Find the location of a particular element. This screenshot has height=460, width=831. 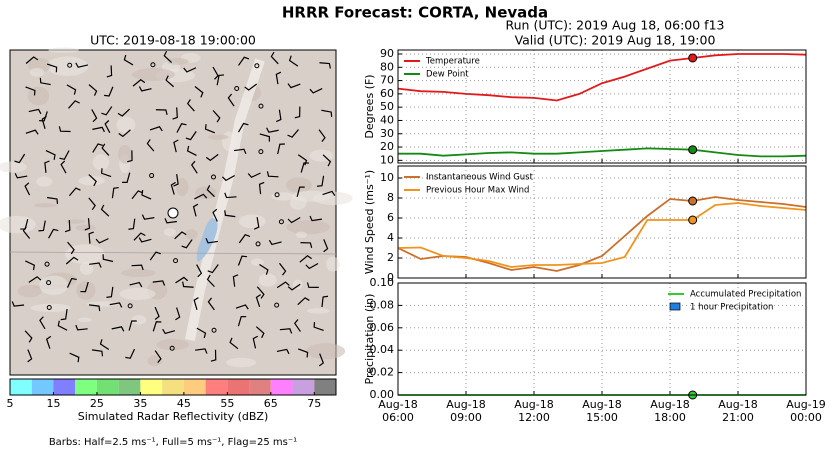

highlight-marker is located at coordinates (693, 150).